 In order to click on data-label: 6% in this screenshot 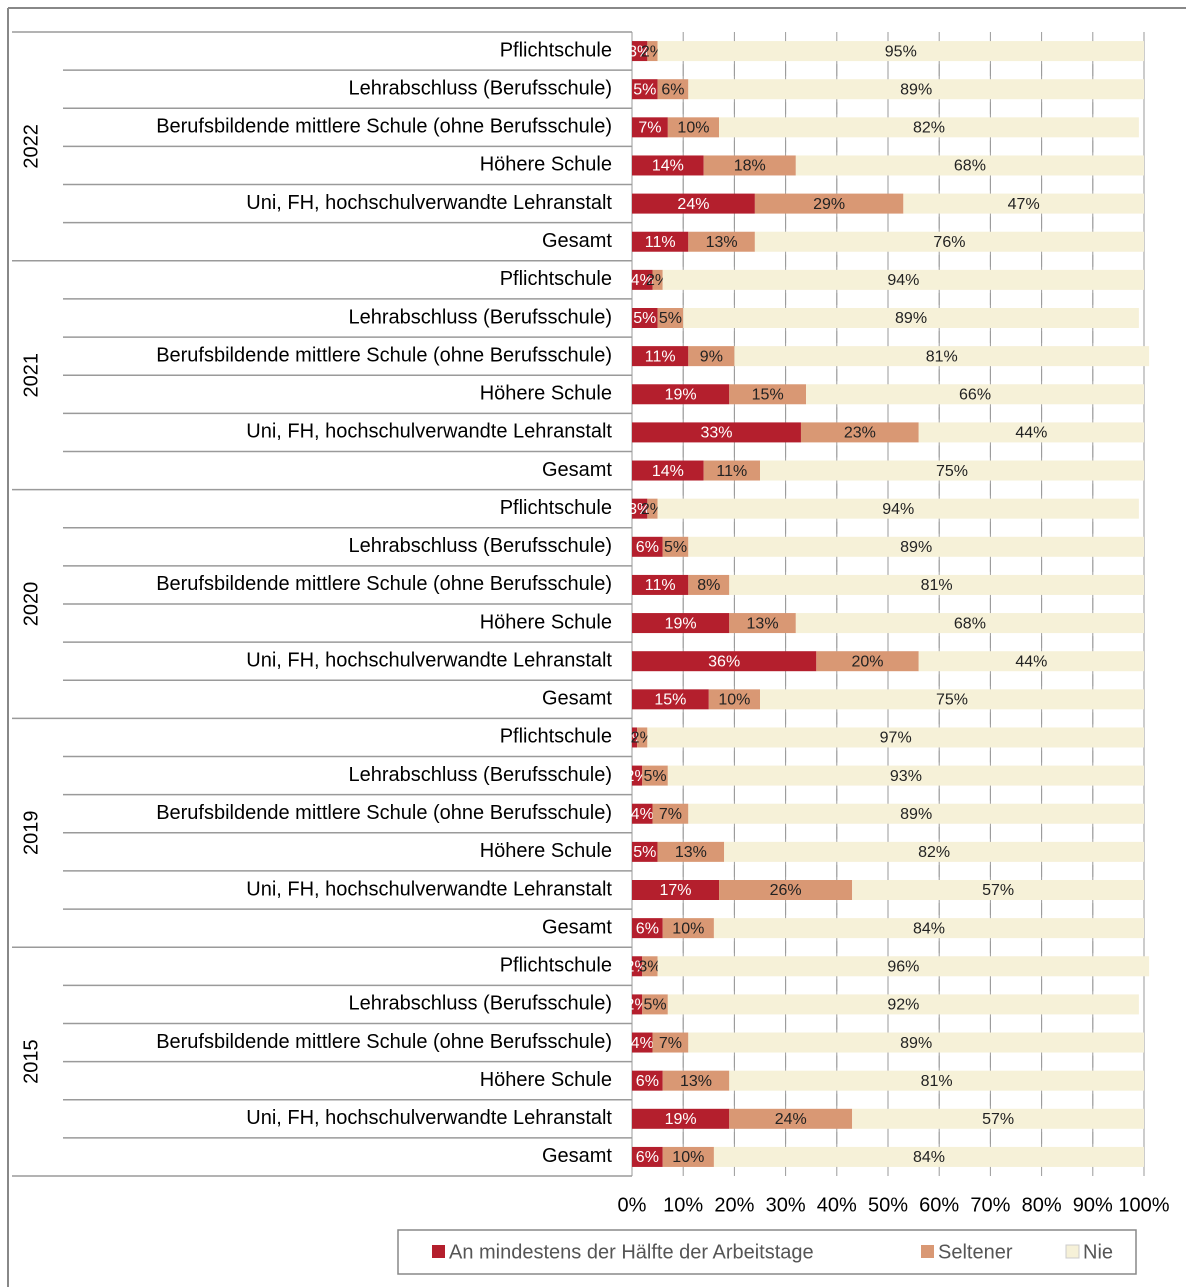, I will do `click(647, 1081)`.